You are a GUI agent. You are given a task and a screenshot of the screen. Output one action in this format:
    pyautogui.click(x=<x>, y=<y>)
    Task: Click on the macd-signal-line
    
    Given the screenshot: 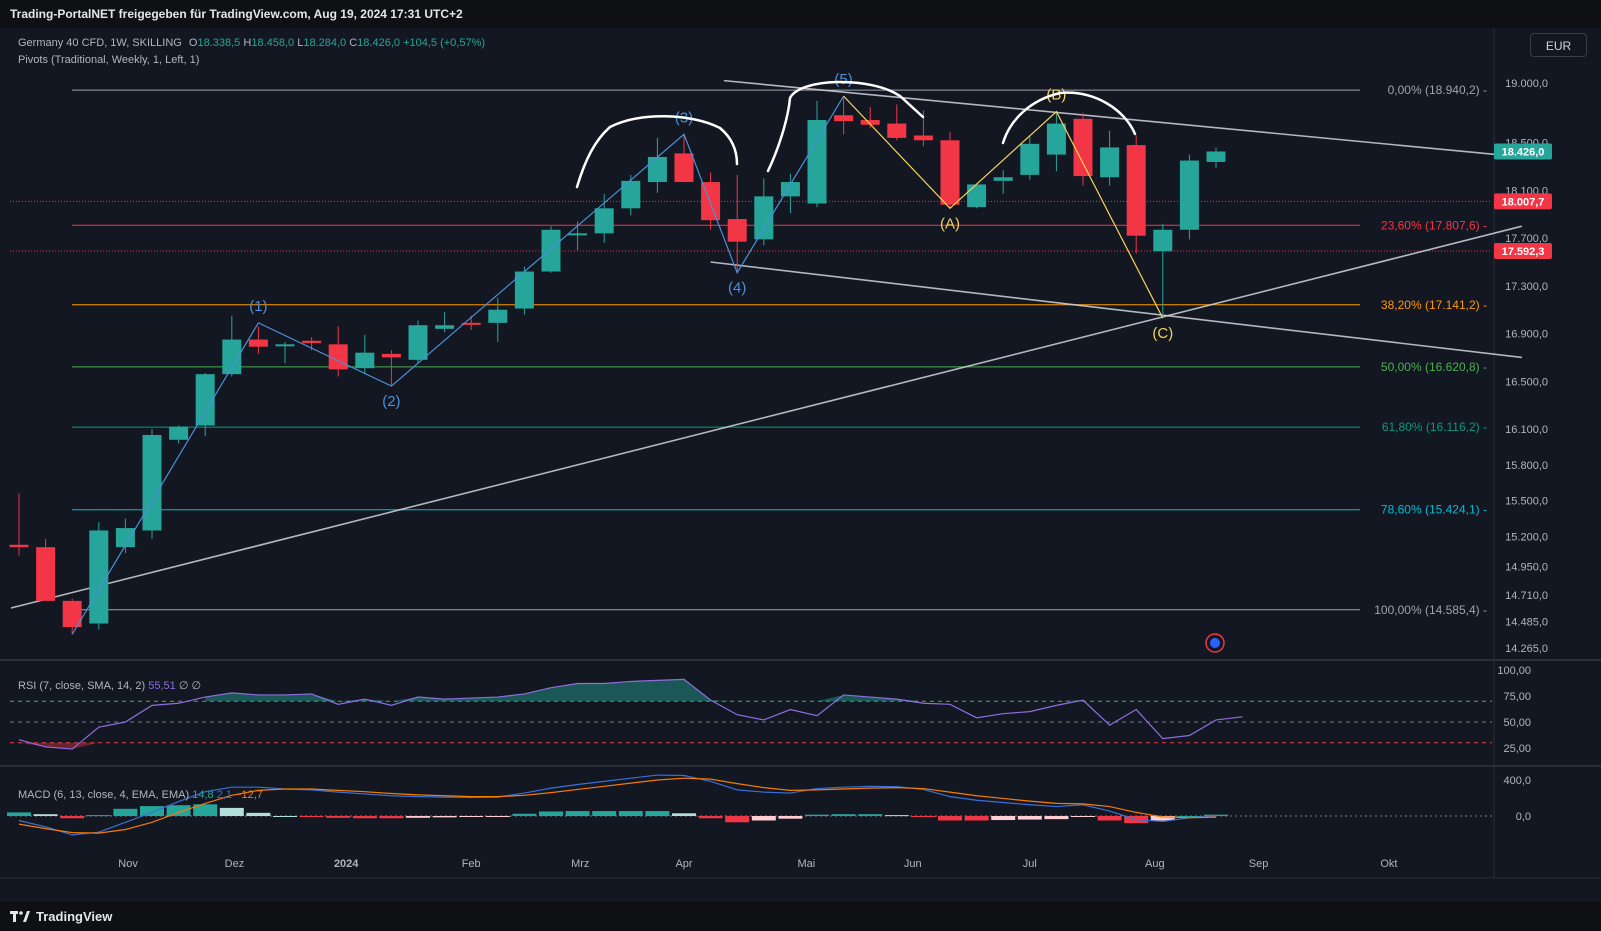 What is the action you would take?
    pyautogui.click(x=617, y=805)
    